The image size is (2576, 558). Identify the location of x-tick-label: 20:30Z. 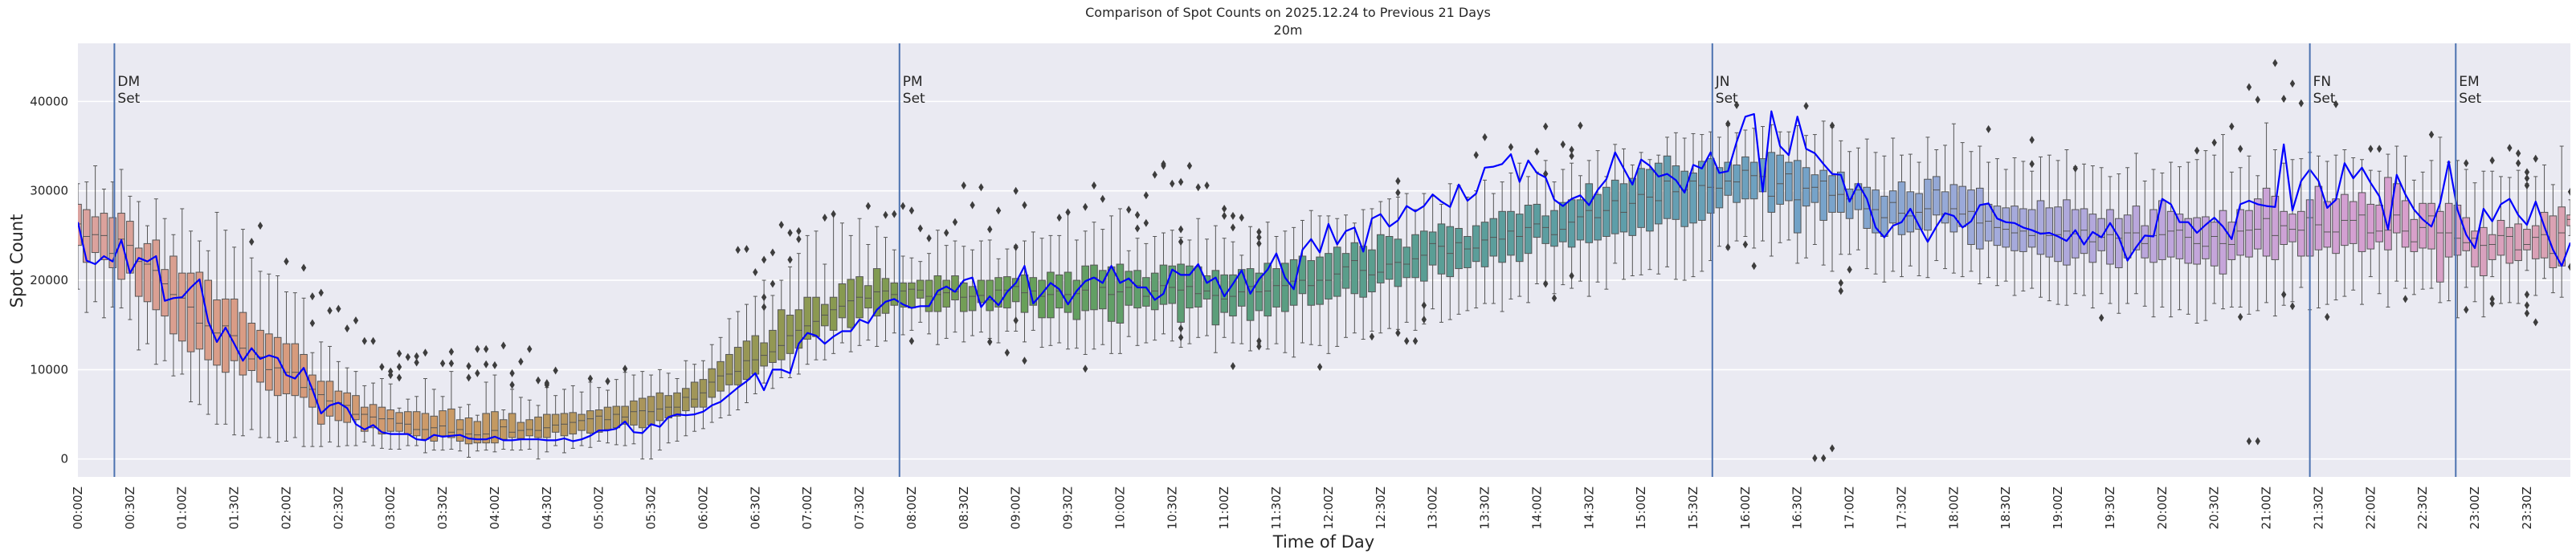
(2214, 508).